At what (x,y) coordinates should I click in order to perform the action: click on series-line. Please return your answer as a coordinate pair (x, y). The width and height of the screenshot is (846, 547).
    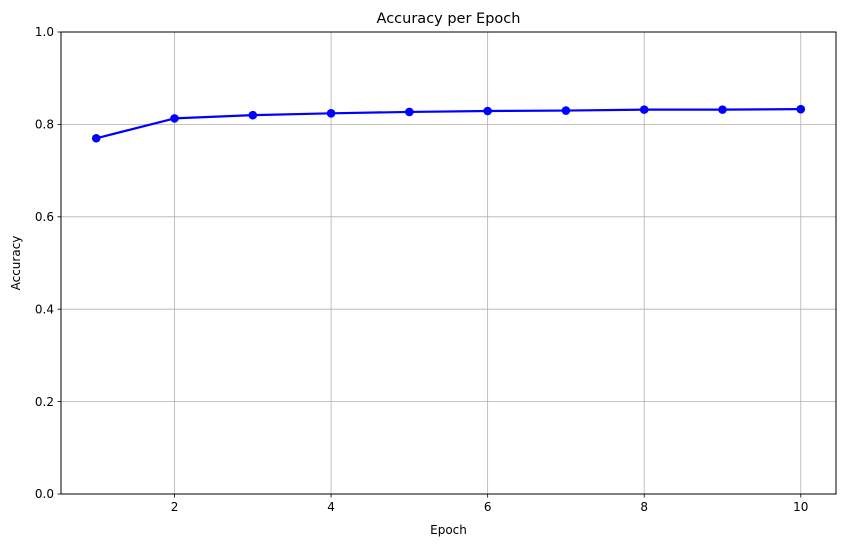
    Looking at the image, I should click on (448, 124).